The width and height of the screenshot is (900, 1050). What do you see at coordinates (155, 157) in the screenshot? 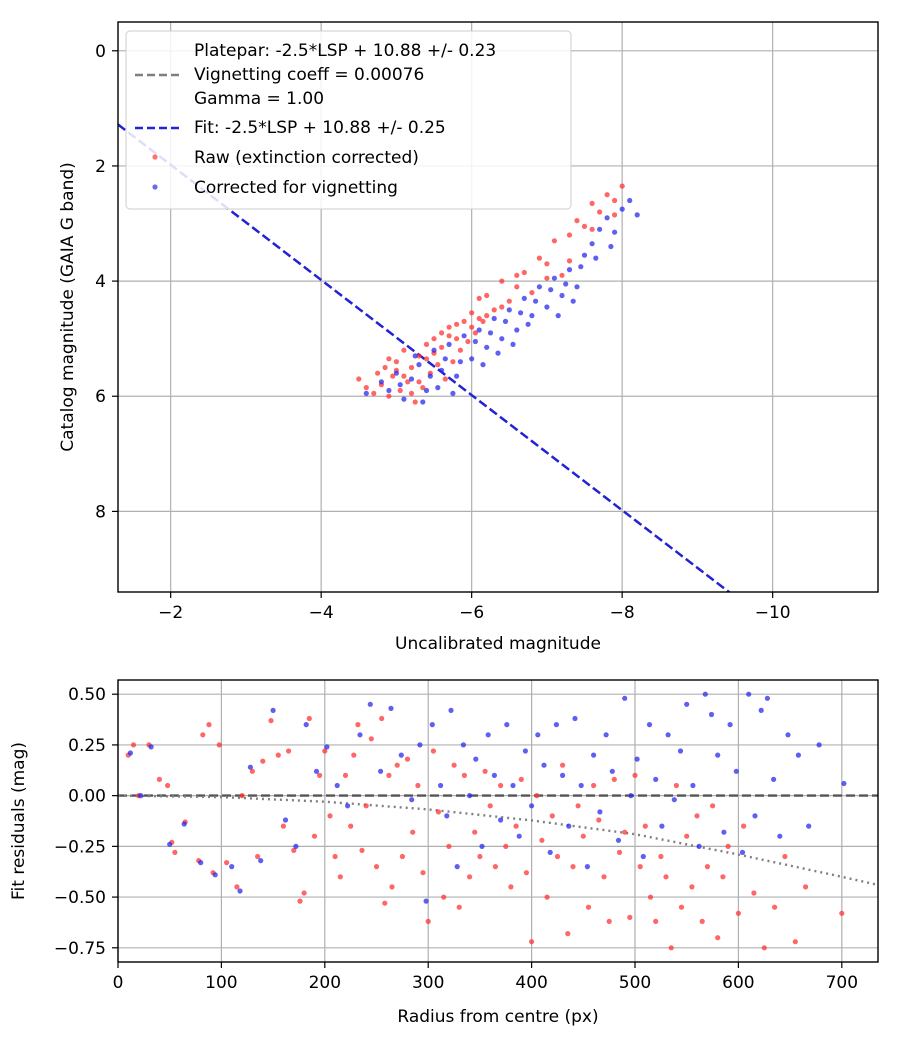
I see `legend-raw-marker` at bounding box center [155, 157].